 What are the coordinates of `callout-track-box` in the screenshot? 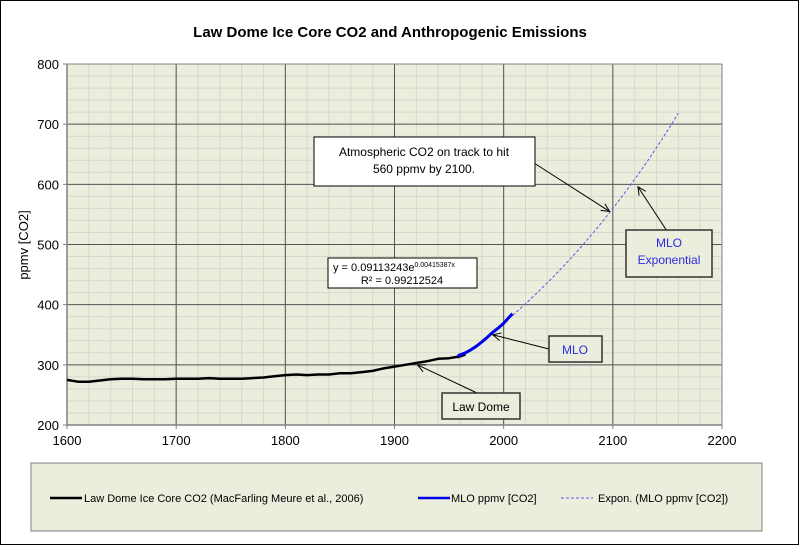 It's located at (424, 161).